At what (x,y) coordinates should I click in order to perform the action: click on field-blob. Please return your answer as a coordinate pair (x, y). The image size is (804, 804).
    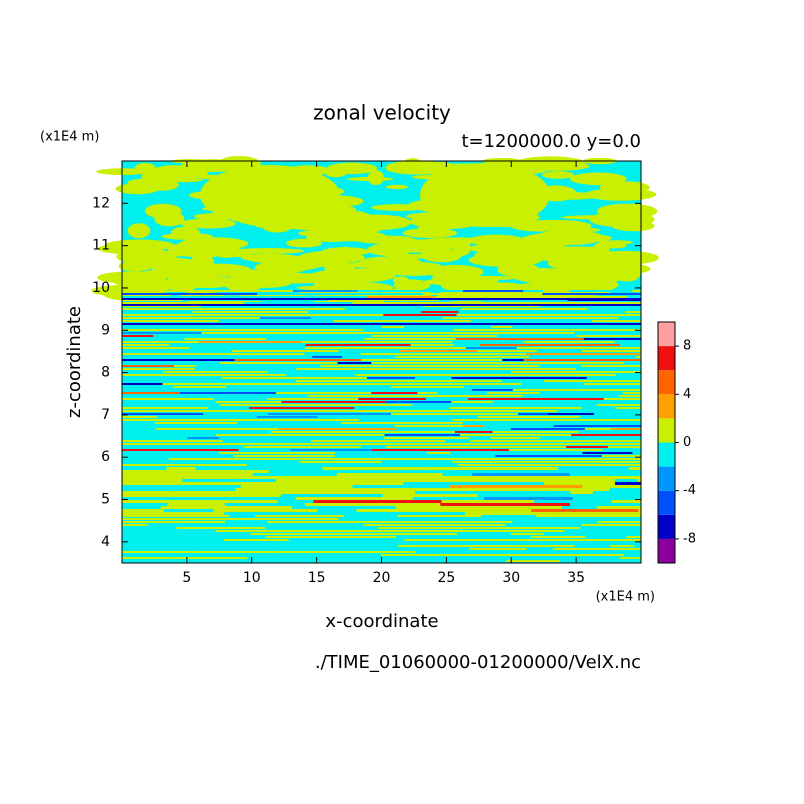
    Looking at the image, I should click on (206, 282).